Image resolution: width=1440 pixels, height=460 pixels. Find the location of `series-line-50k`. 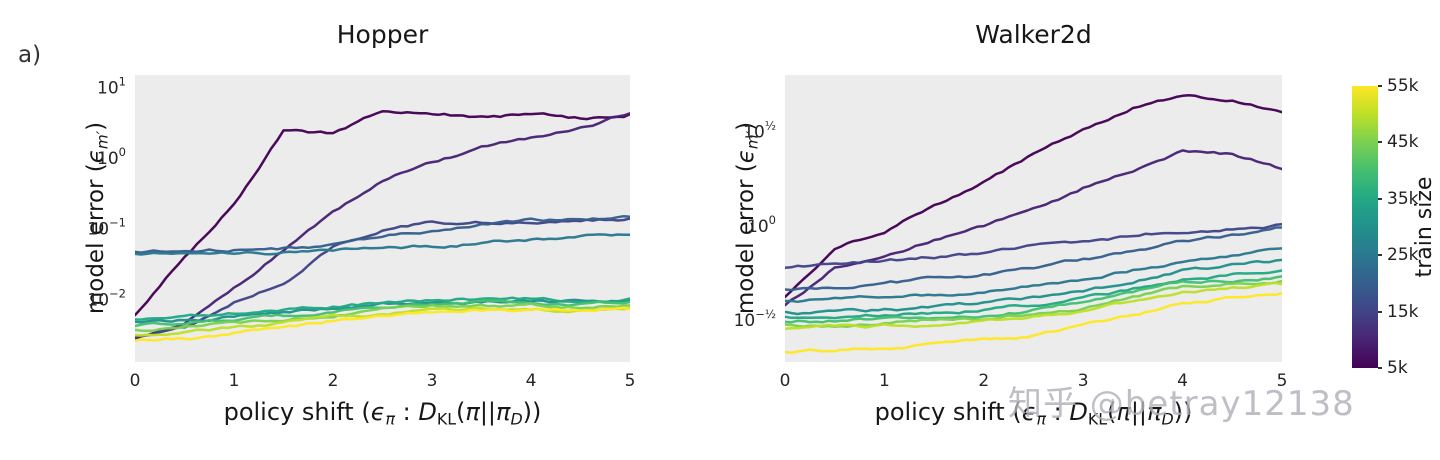

series-line-50k is located at coordinates (1033, 306).